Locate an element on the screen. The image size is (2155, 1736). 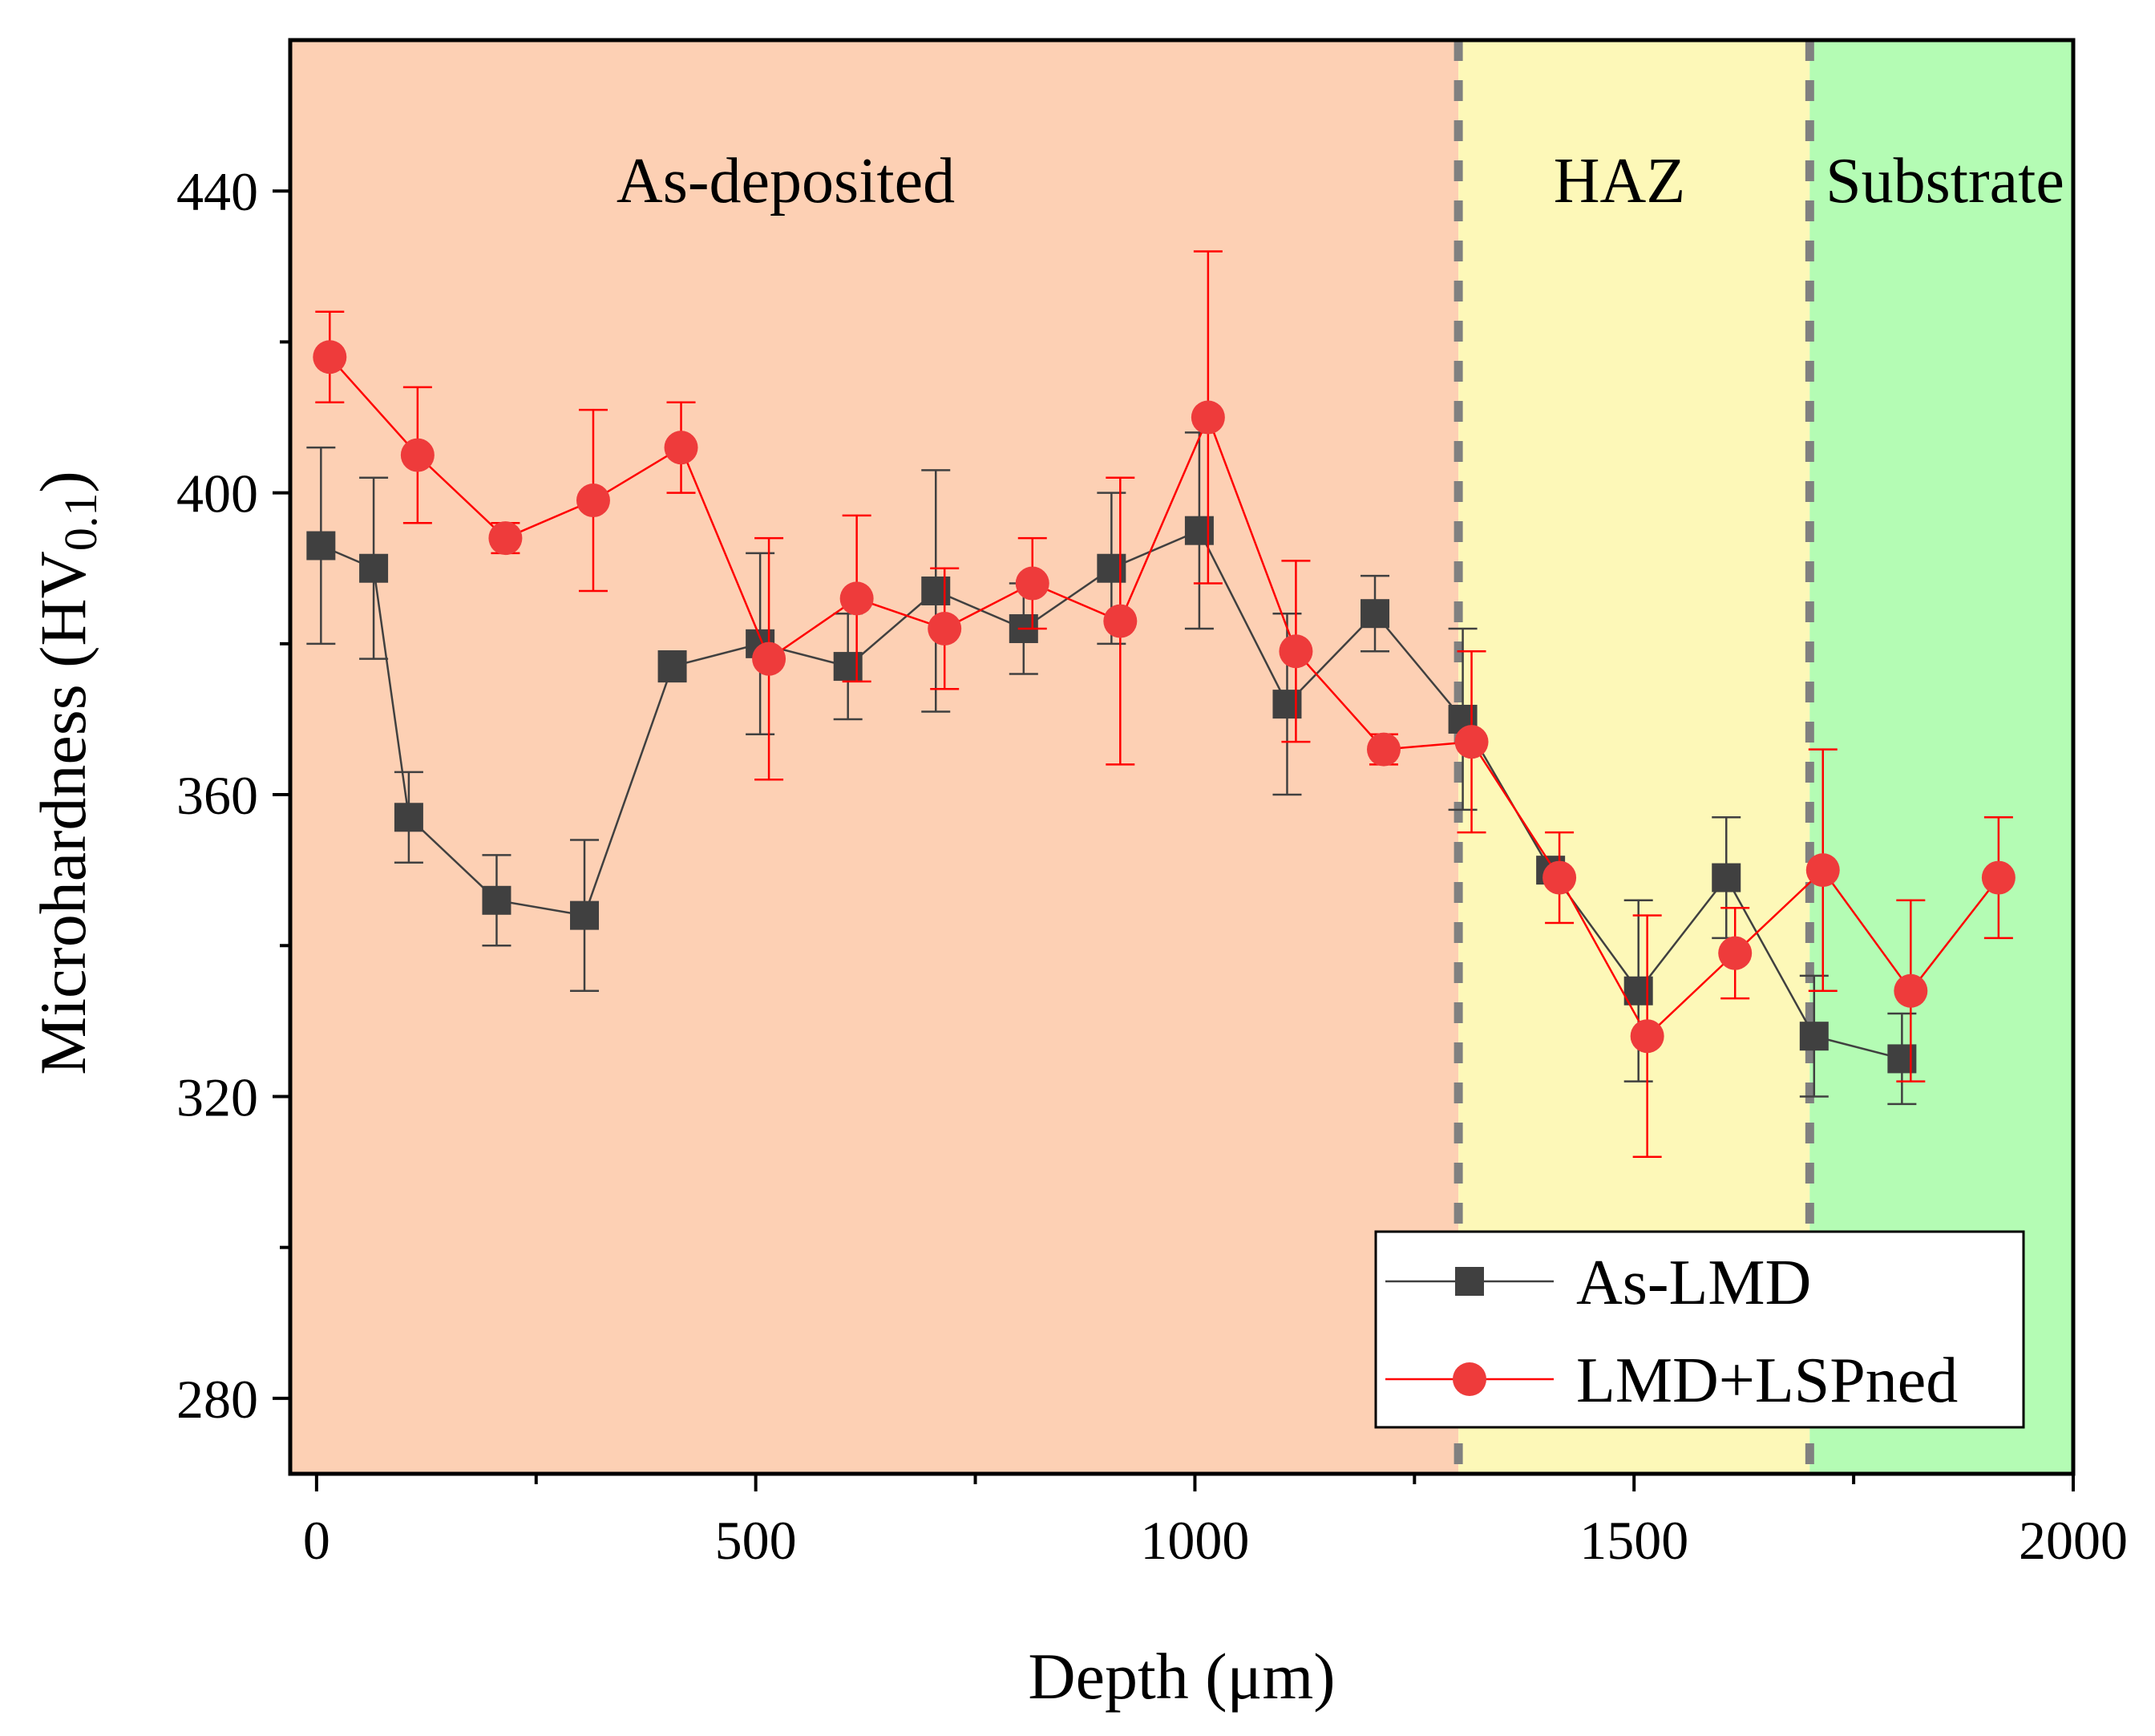
legend-box is located at coordinates (1700, 1329).